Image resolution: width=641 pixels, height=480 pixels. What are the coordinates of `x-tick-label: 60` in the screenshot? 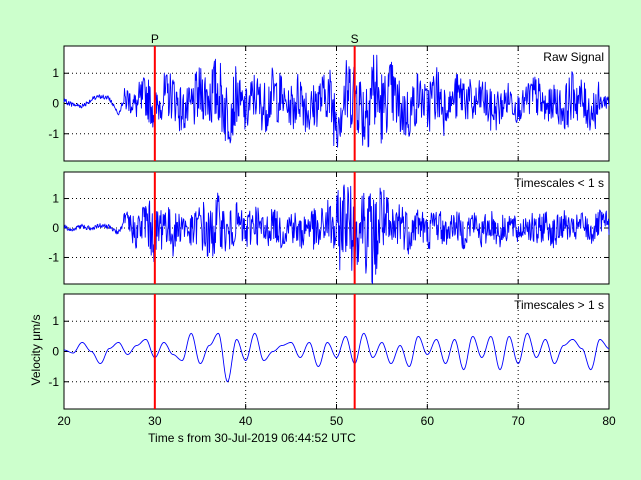 It's located at (428, 421).